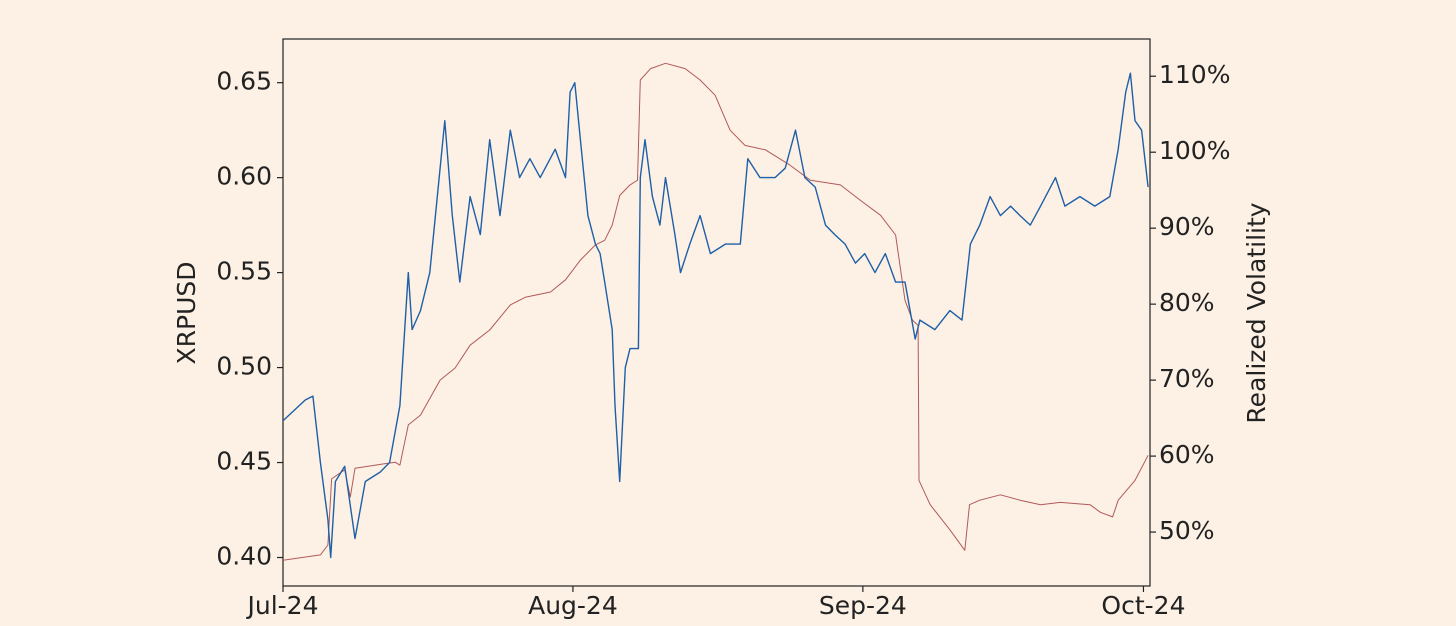  What do you see at coordinates (1187, 226) in the screenshot?
I see `y2-tick-label: 90%` at bounding box center [1187, 226].